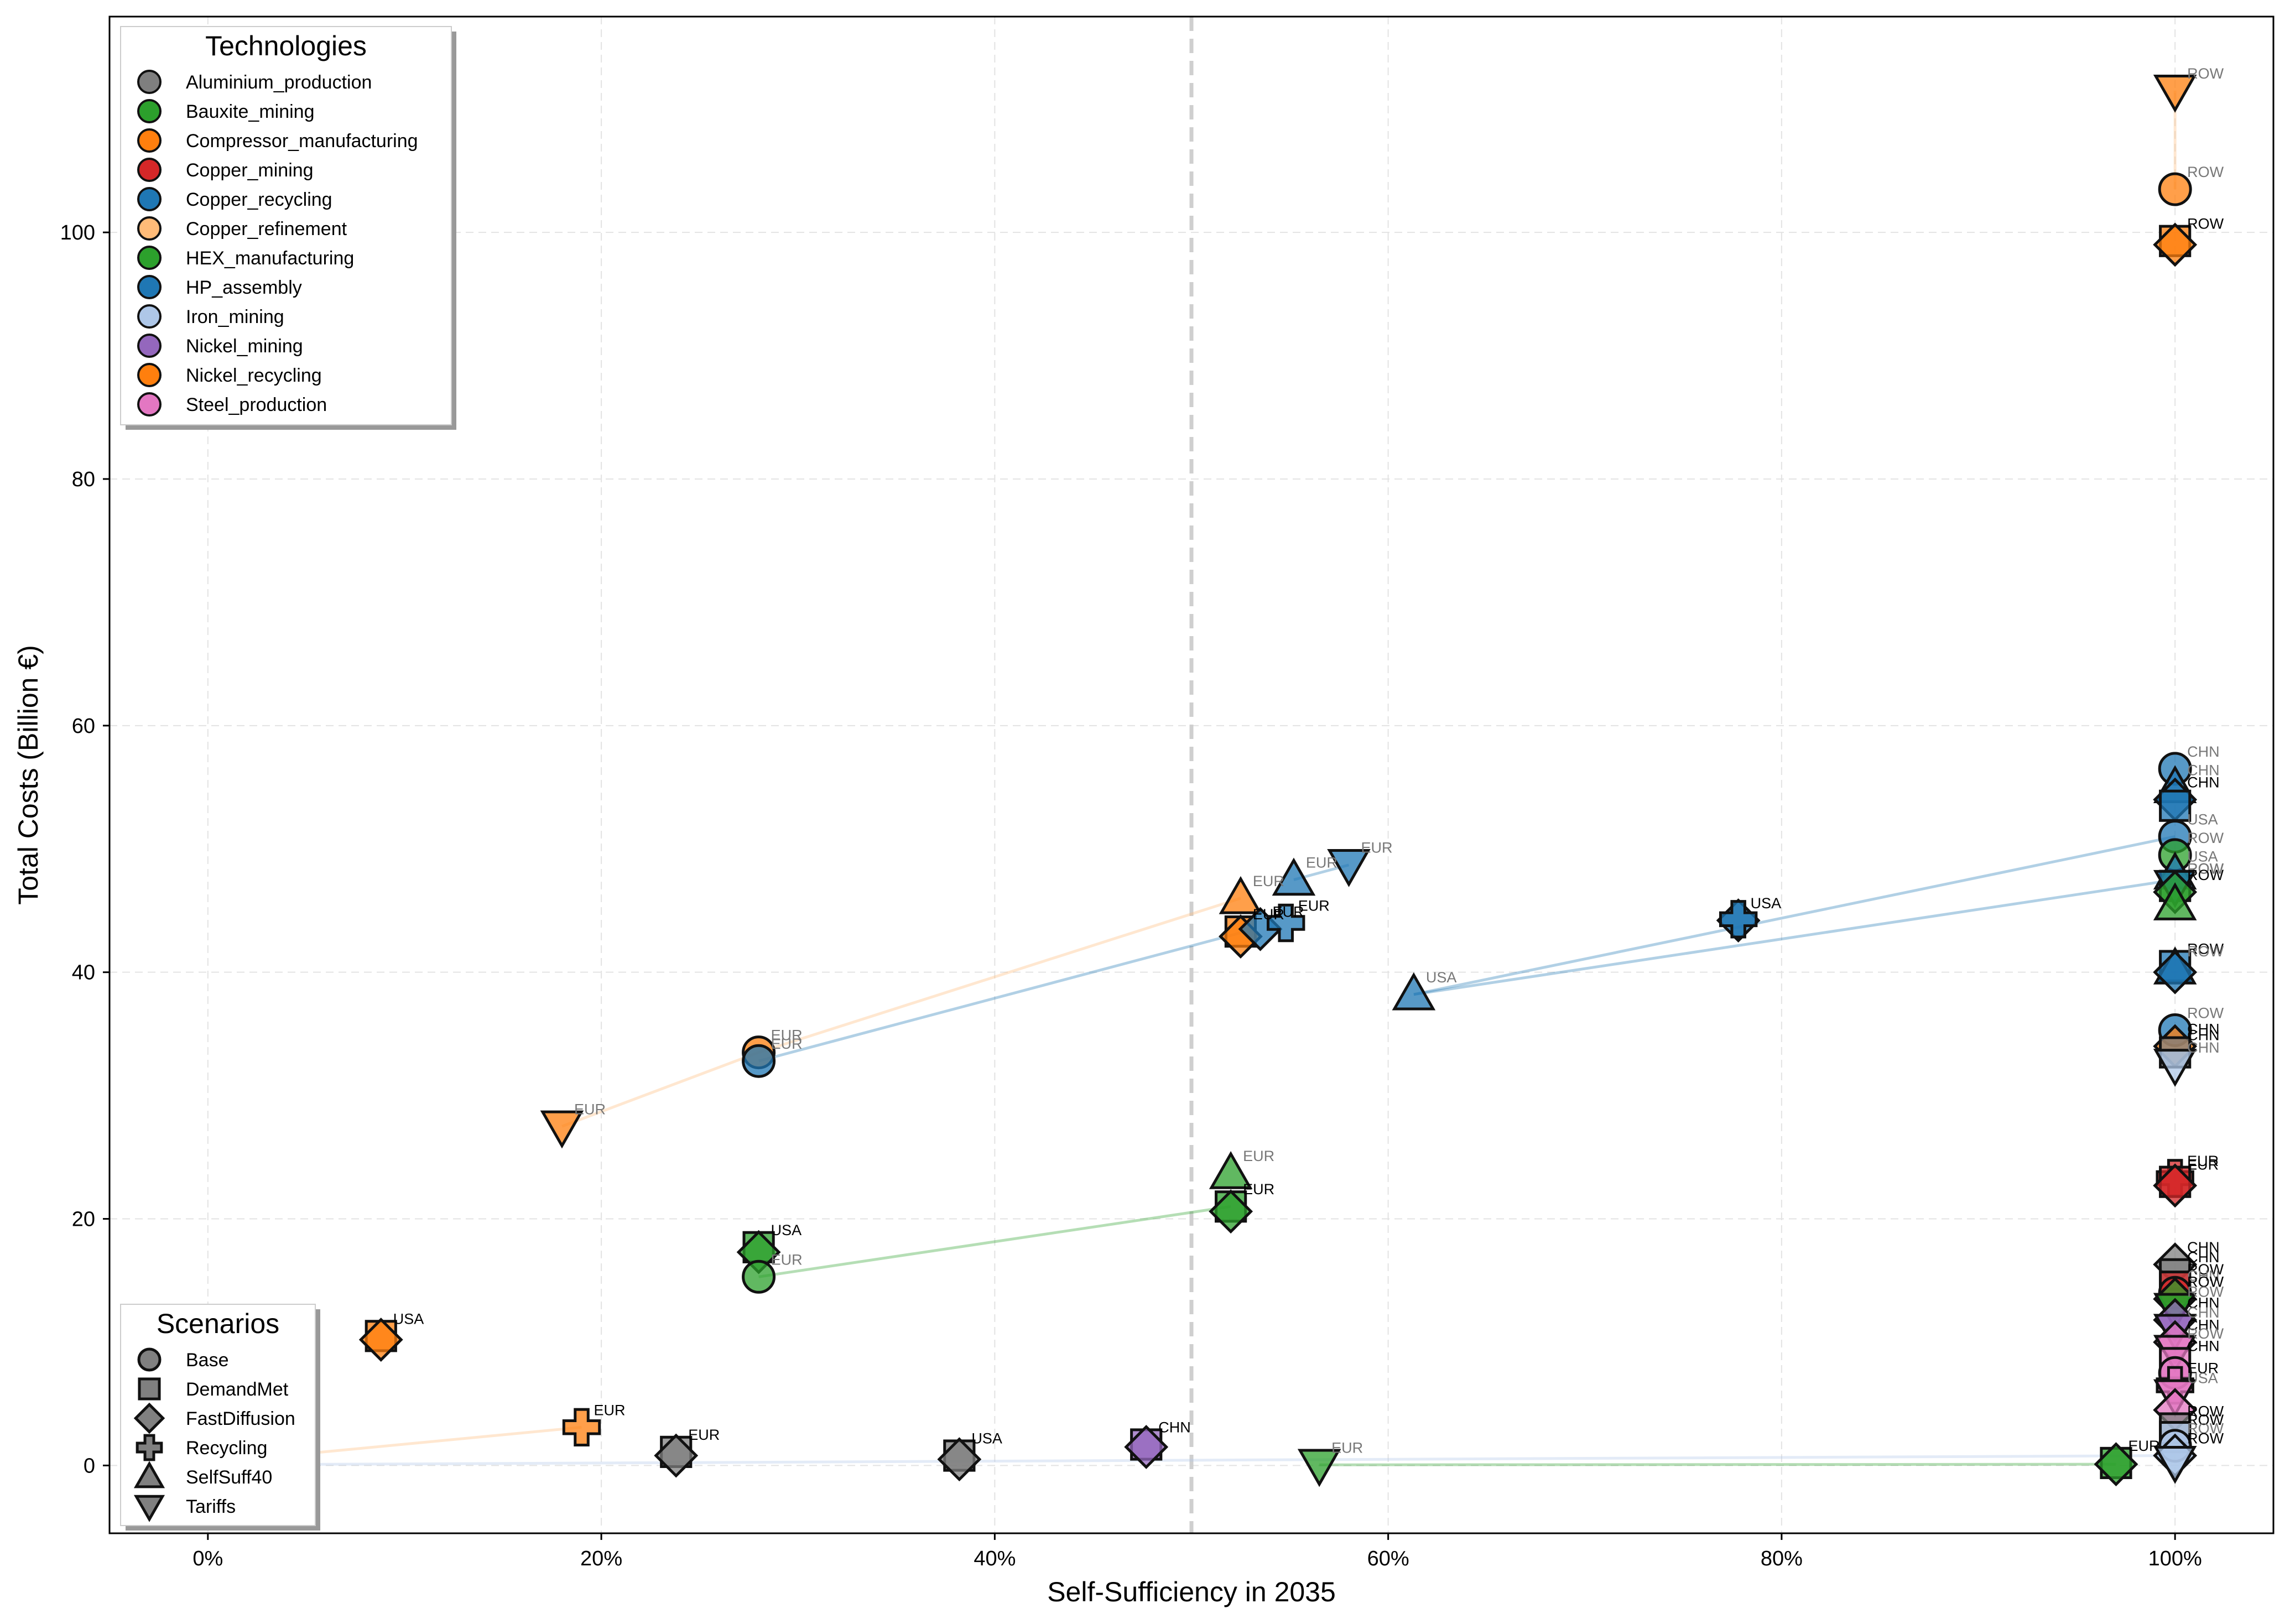 The height and width of the screenshot is (1624, 2290). What do you see at coordinates (286, 45) in the screenshot?
I see `legend-title: Technologies` at bounding box center [286, 45].